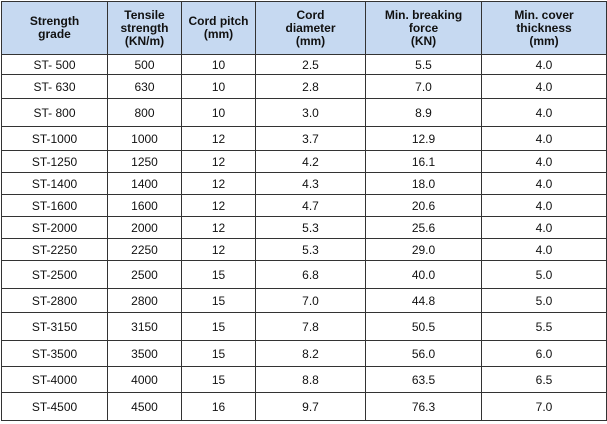 This screenshot has height=424, width=607. Describe the element at coordinates (310, 274) in the screenshot. I see `table-cell: 6.8` at that location.